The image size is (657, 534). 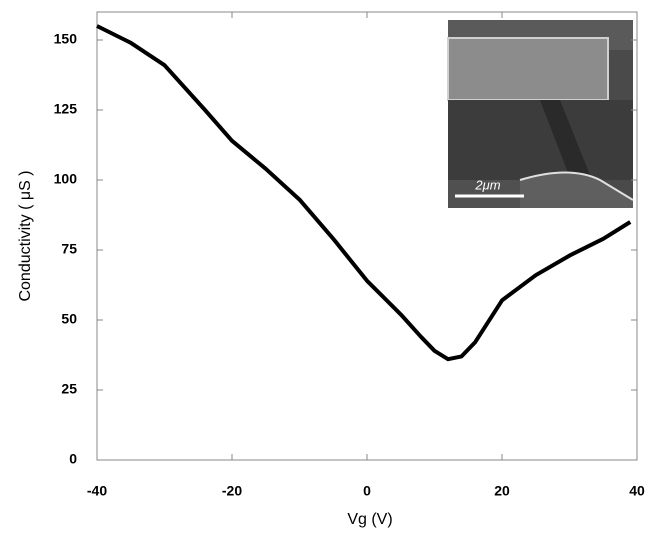 I want to click on inset-scale-label: 2μm, so click(x=487, y=184).